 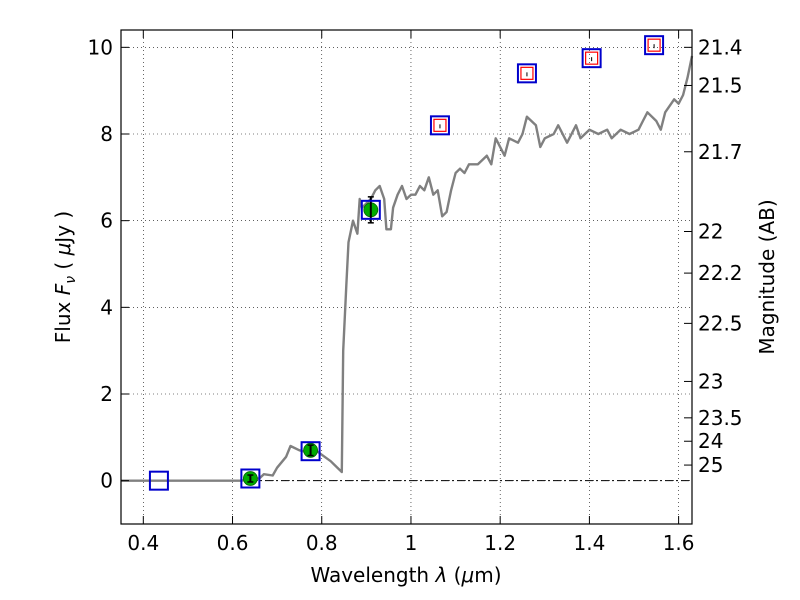 I want to click on y-tick-label: 8, so click(x=106, y=134).